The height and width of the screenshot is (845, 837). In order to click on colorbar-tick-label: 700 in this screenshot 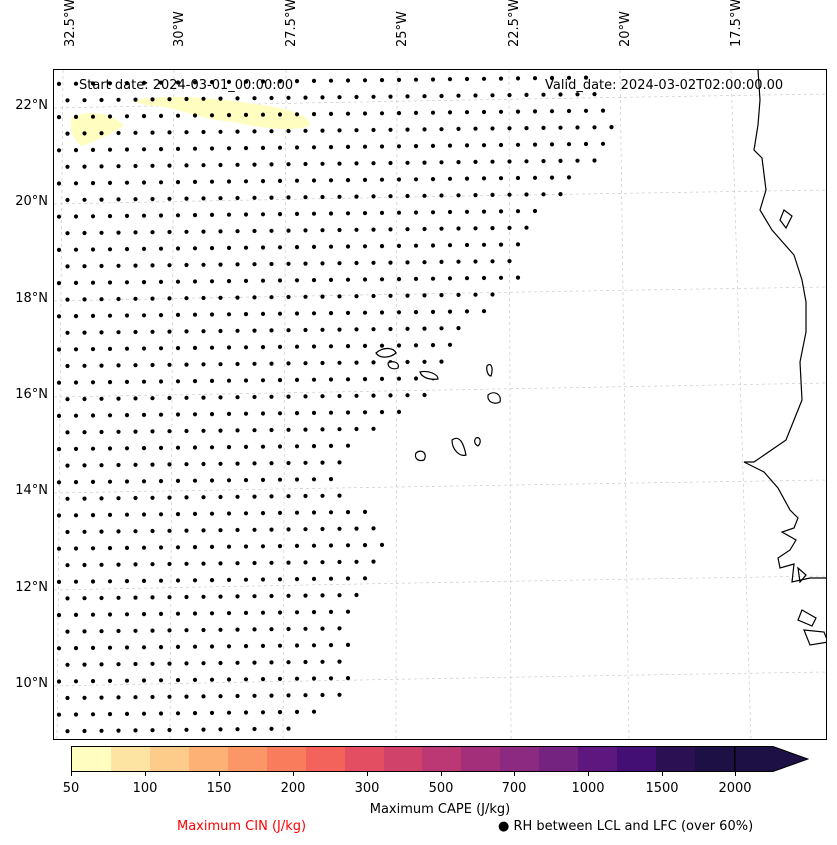, I will do `click(514, 788)`.